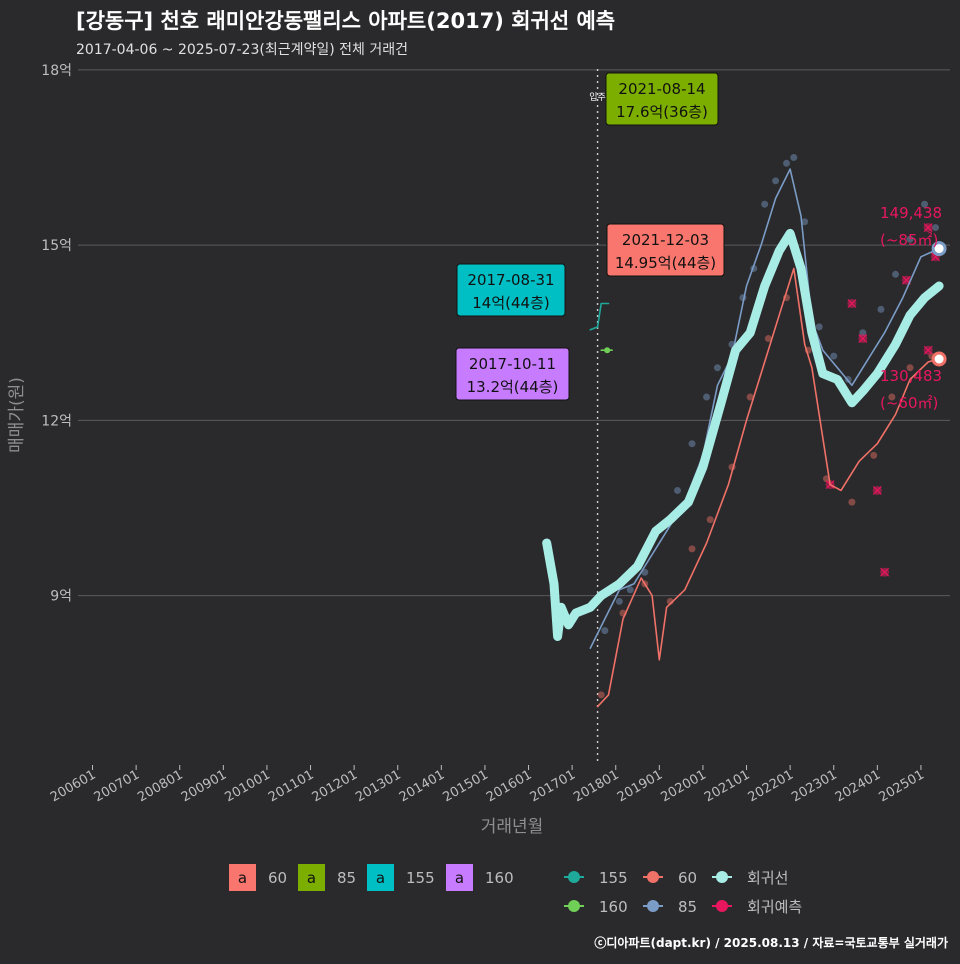 Image resolution: width=960 pixels, height=964 pixels. What do you see at coordinates (61, 597) in the screenshot?
I see `y-tick-label: 9억` at bounding box center [61, 597].